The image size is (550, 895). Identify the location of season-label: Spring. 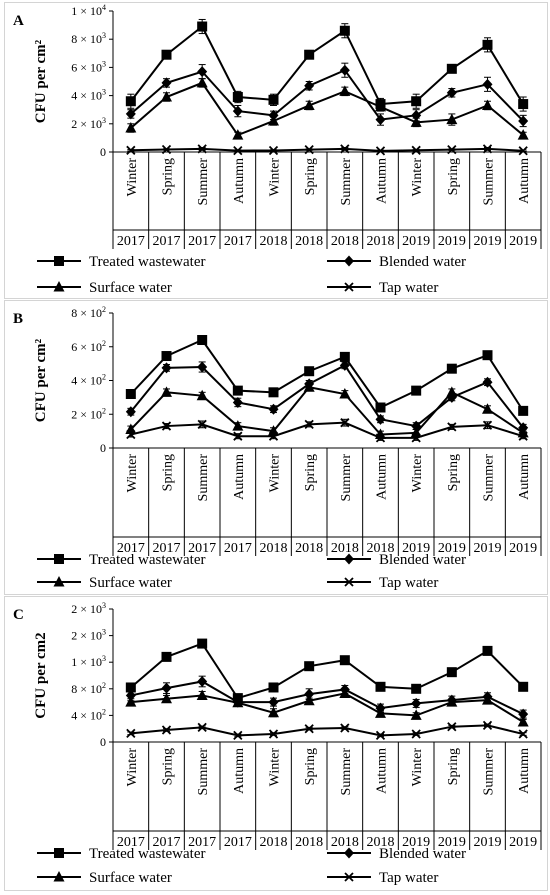
(453, 472).